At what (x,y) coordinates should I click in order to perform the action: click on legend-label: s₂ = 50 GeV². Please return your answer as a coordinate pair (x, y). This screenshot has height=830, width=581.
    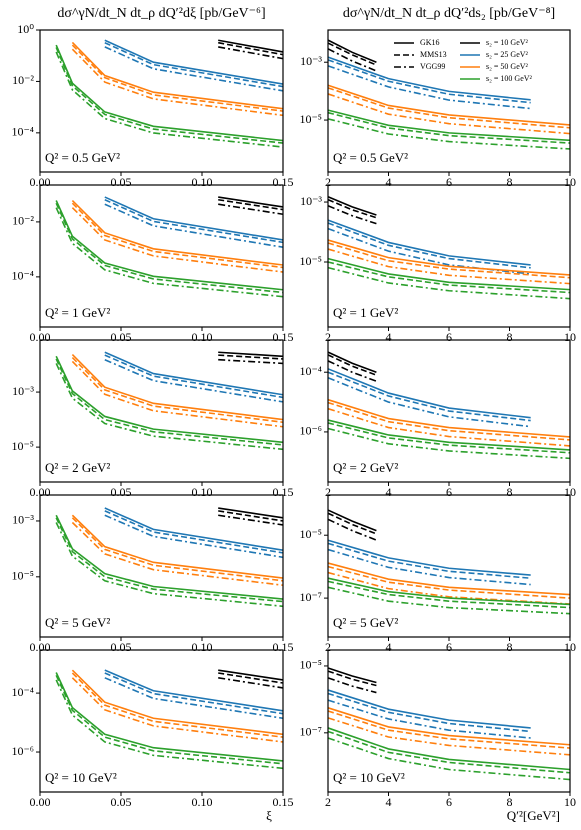
    Looking at the image, I should click on (507, 66).